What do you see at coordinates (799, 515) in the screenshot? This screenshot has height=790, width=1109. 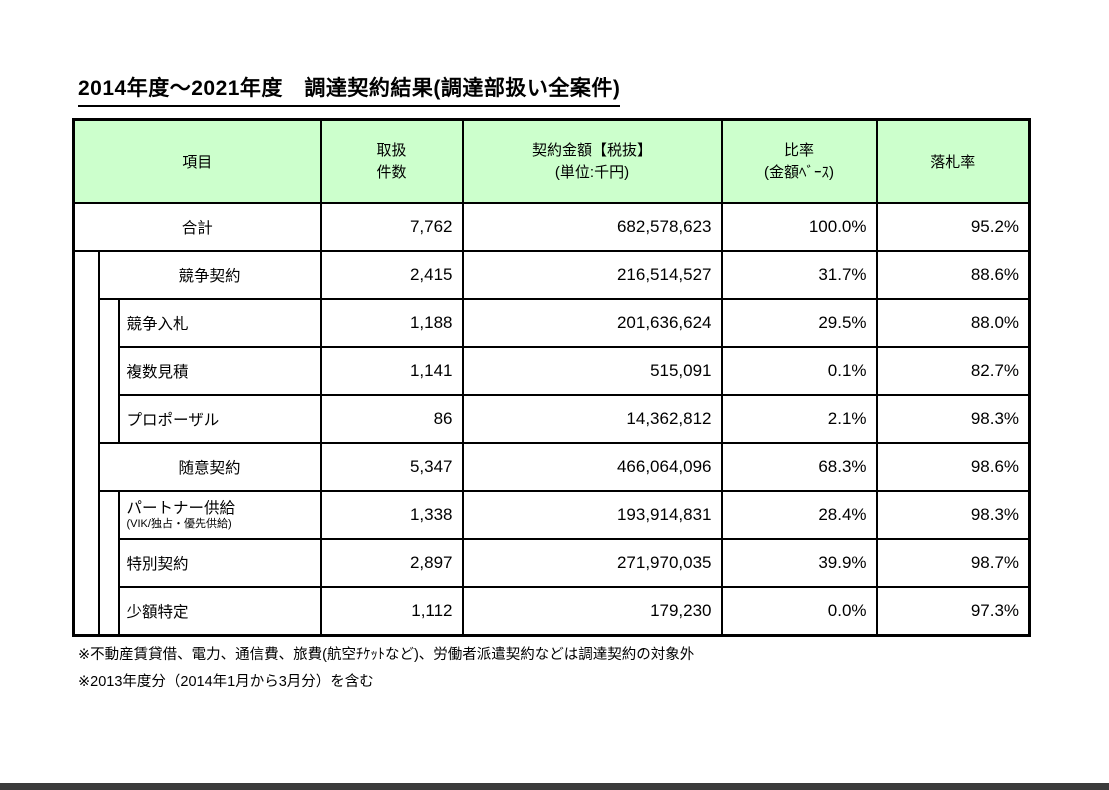 I see `cell-ratio: 28.4%` at bounding box center [799, 515].